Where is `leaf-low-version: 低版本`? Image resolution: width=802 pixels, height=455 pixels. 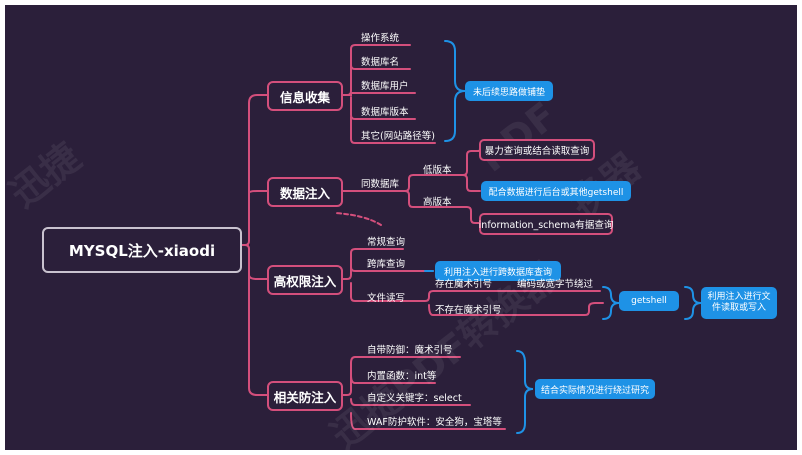 leaf-low-version: 低版本 is located at coordinates (437, 170).